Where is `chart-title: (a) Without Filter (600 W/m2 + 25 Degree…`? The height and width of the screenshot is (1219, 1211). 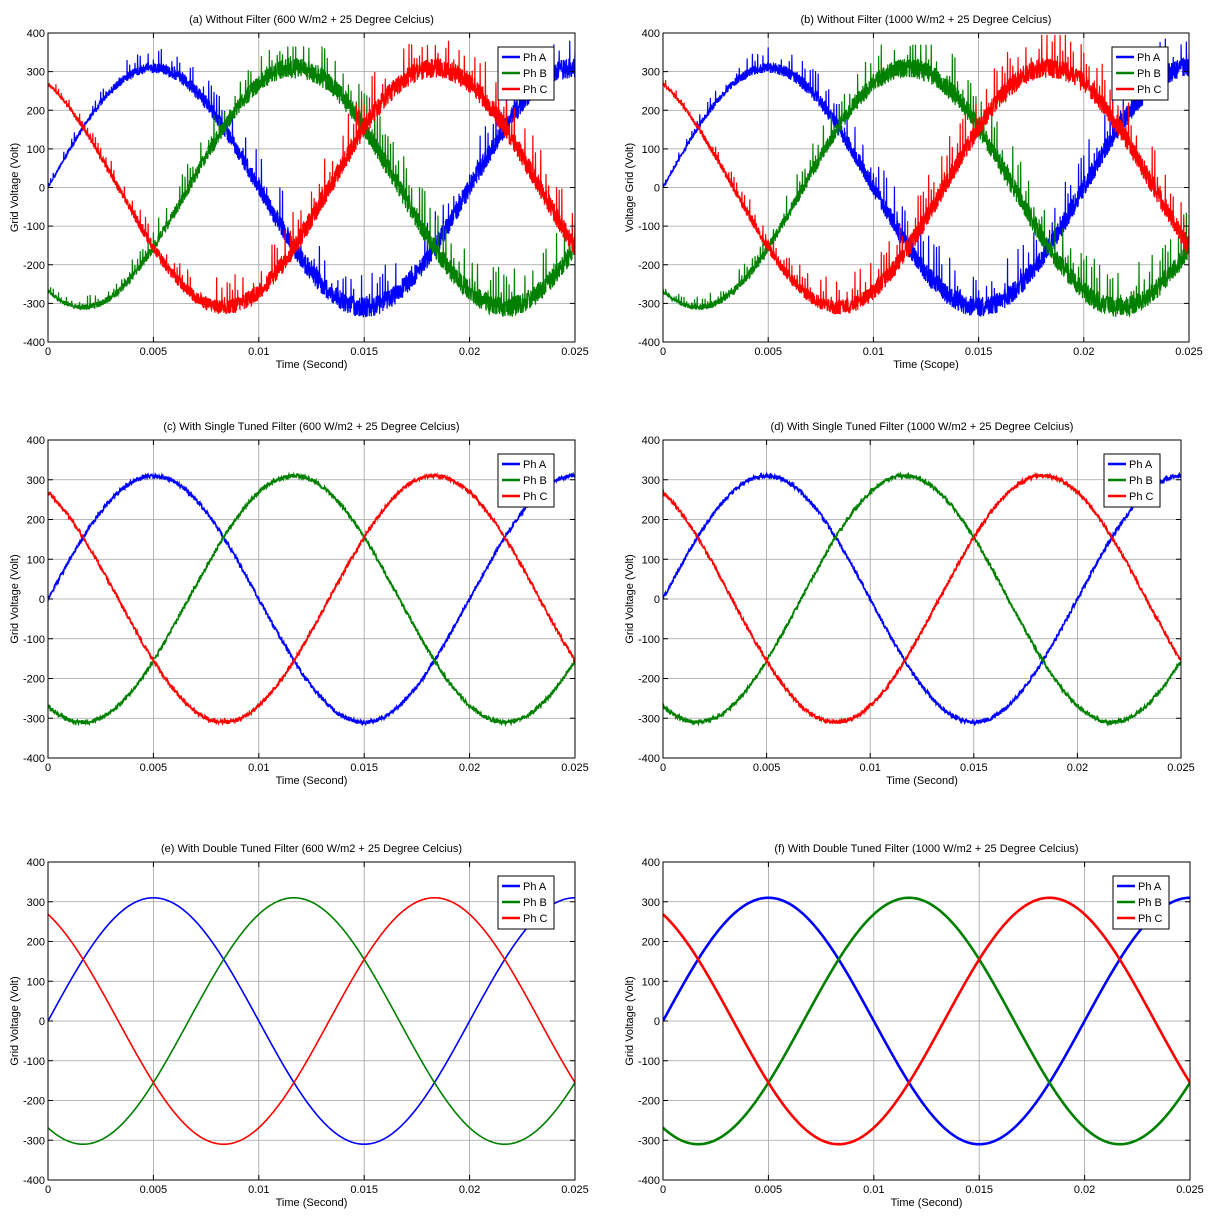
chart-title: (a) Without Filter (600 W/m2 + 25 Degree… is located at coordinates (311, 20).